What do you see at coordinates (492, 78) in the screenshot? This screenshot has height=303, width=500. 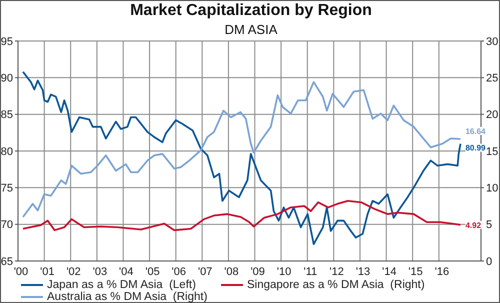 I see `y2-tick-label: 25` at bounding box center [492, 78].